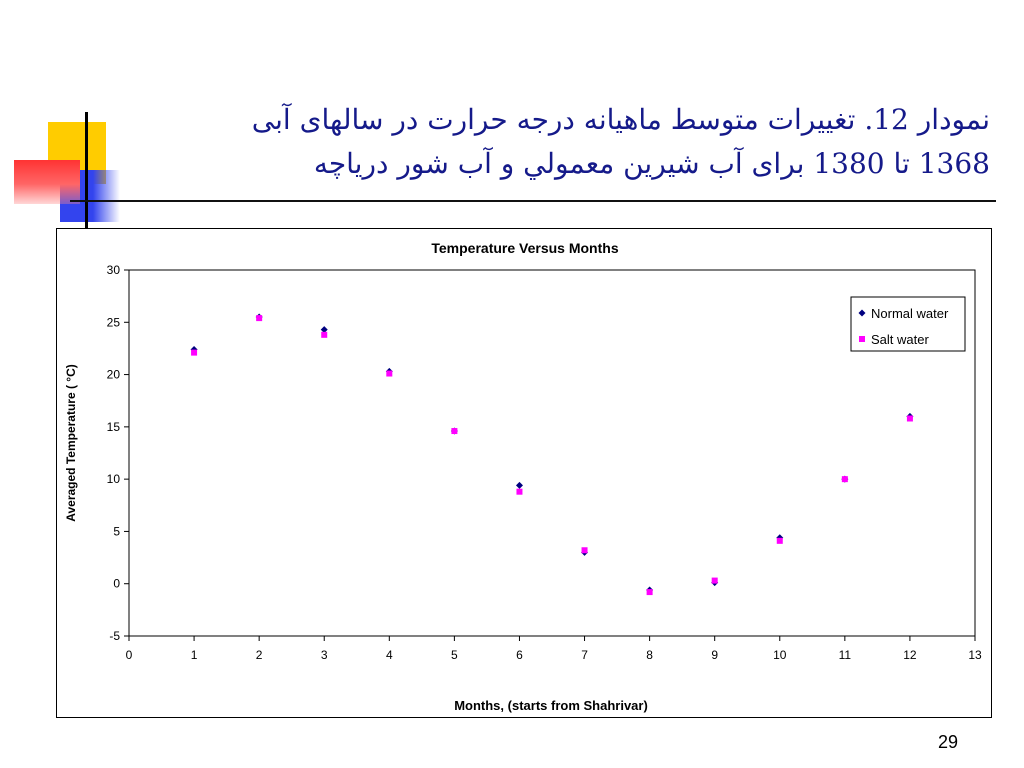  What do you see at coordinates (259, 655) in the screenshot?
I see `x-tick-label: 2` at bounding box center [259, 655].